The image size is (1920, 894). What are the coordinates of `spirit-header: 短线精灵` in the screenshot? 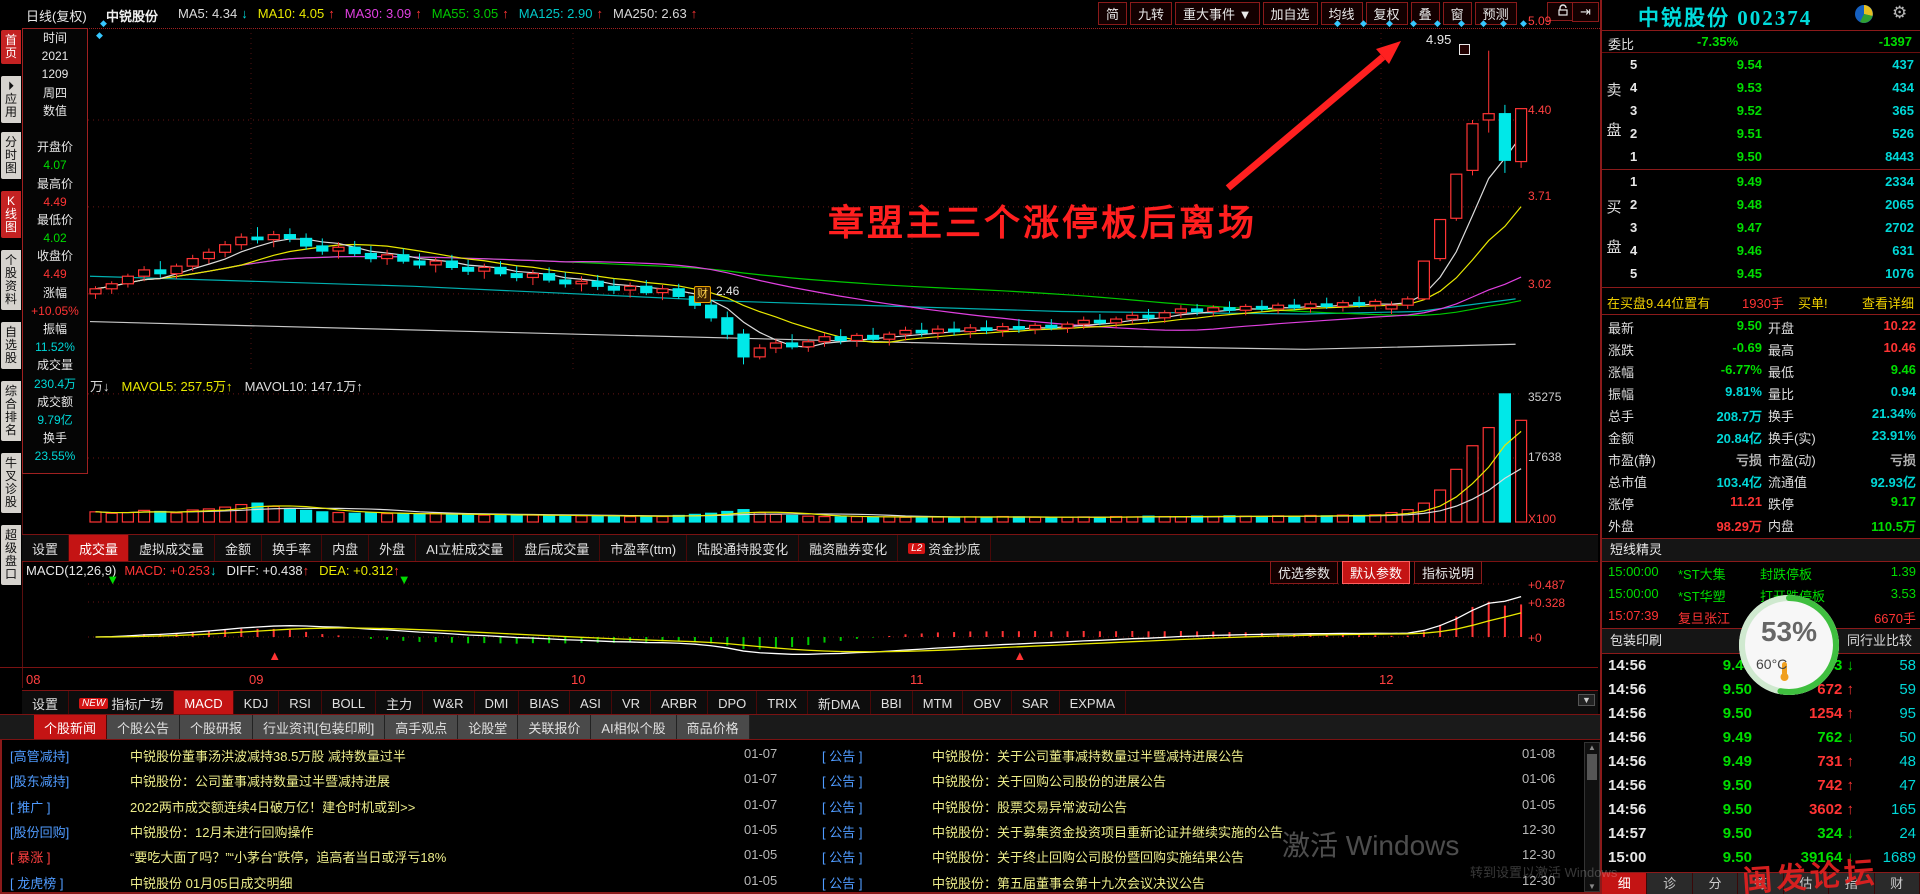 It's located at (1636, 549).